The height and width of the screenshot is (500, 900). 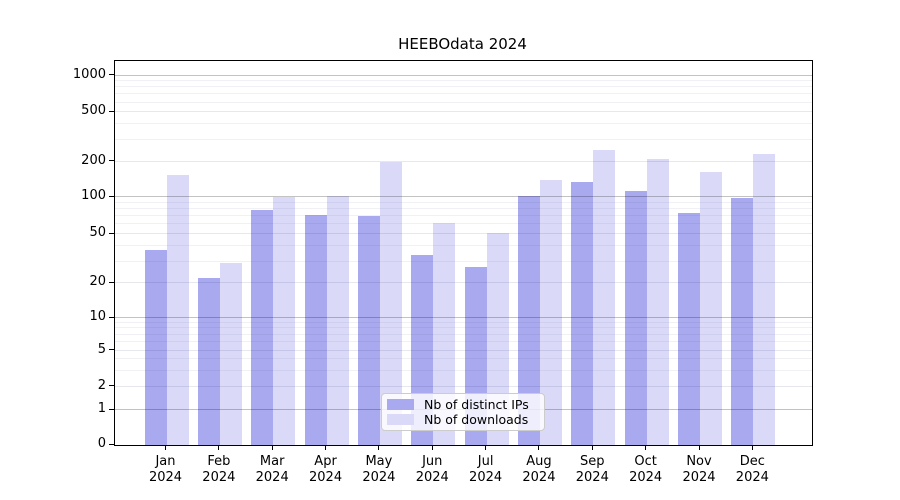 What do you see at coordinates (550, 312) in the screenshot?
I see `bar-downloads-aug` at bounding box center [550, 312].